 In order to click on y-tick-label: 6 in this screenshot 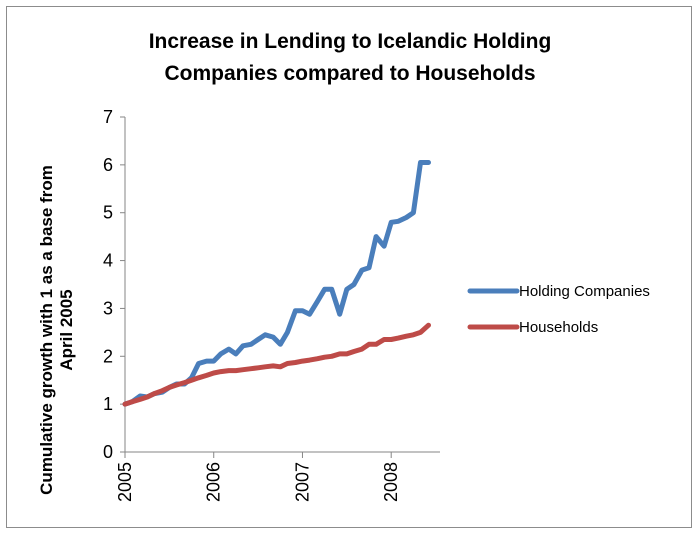, I will do `click(108, 165)`.